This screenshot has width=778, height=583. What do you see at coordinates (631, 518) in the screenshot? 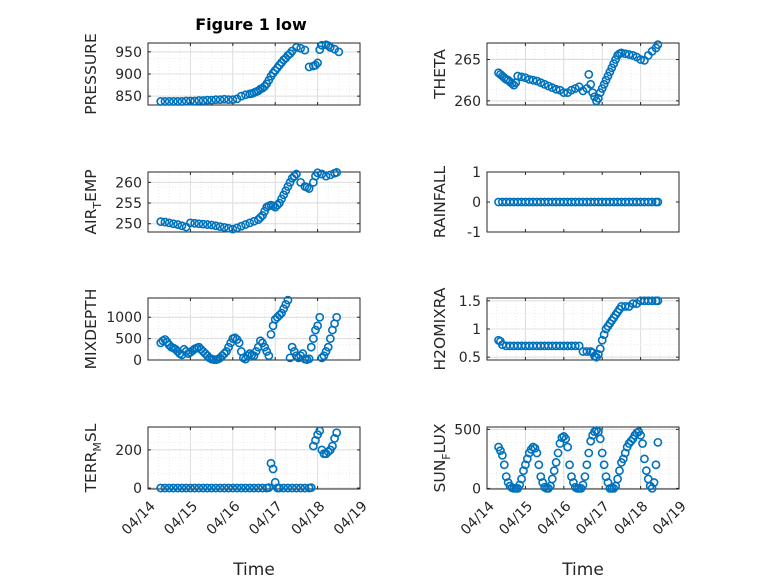
I see `x-tick-label: 04/18` at bounding box center [631, 518].